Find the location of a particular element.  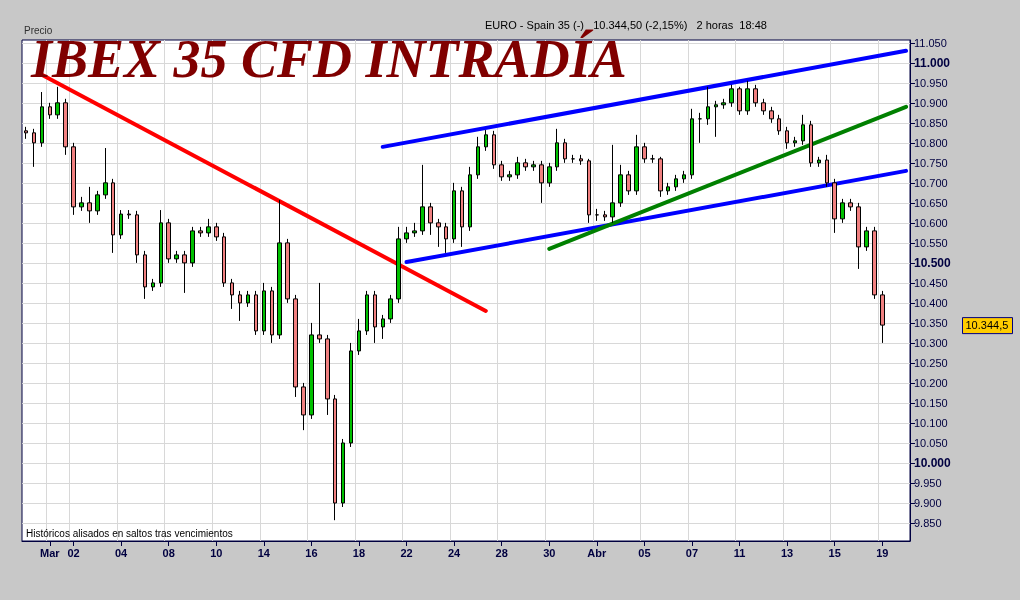

y-tick-label: 10.750 is located at coordinates (931, 162).